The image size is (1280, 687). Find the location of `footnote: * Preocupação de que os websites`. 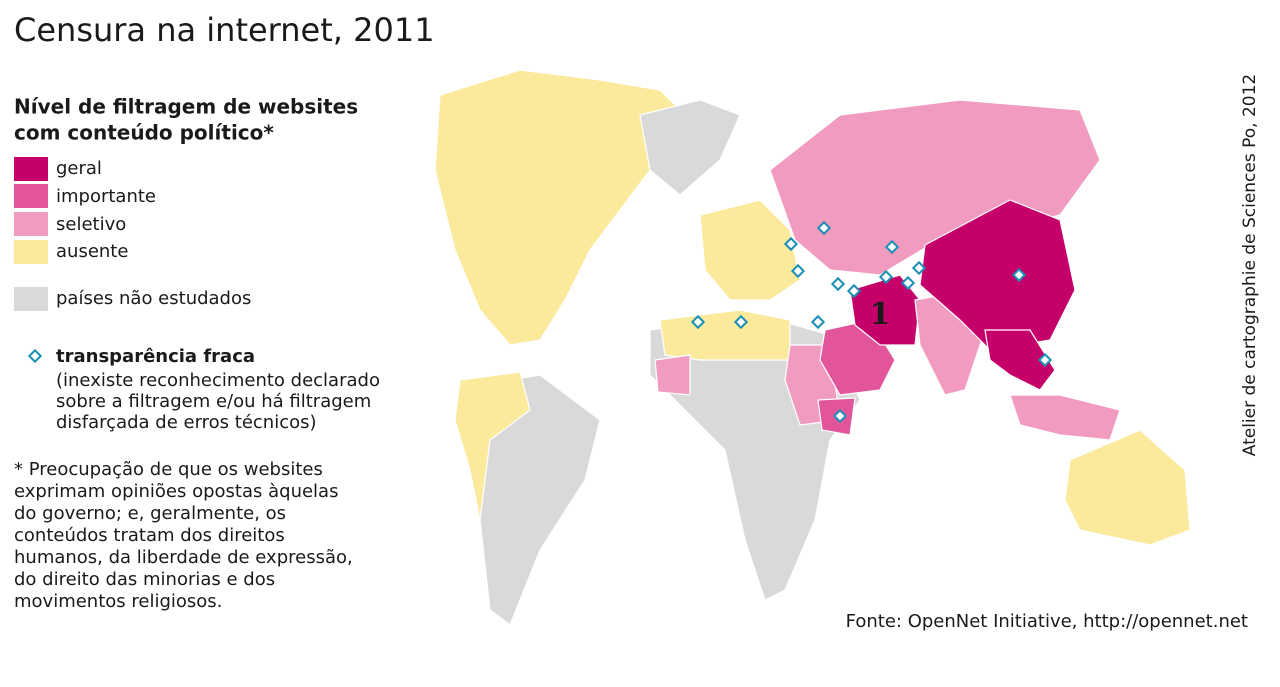

footnote: * Preocupação de que os websites is located at coordinates (168, 469).